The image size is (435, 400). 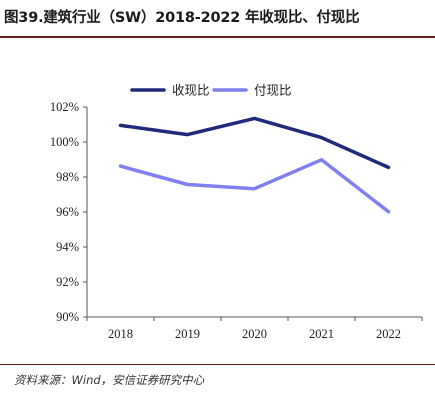 I want to click on y-tick-label: 98%, so click(x=67, y=177).